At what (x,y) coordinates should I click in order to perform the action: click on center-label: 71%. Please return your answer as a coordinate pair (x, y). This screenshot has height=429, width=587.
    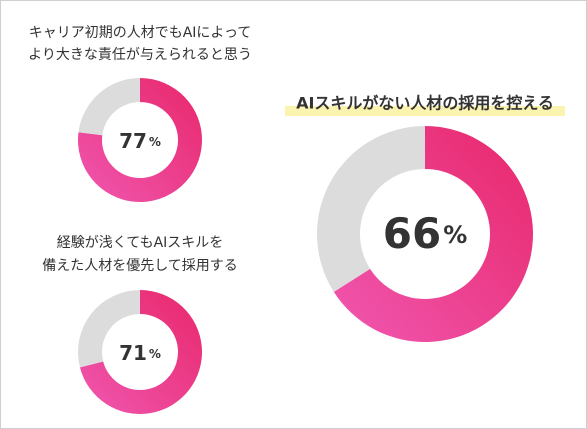
    Looking at the image, I should click on (140, 353).